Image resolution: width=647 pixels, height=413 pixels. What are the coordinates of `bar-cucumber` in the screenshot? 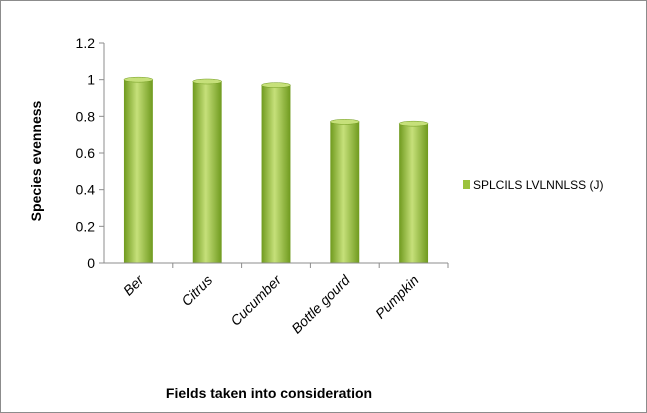 It's located at (276, 174).